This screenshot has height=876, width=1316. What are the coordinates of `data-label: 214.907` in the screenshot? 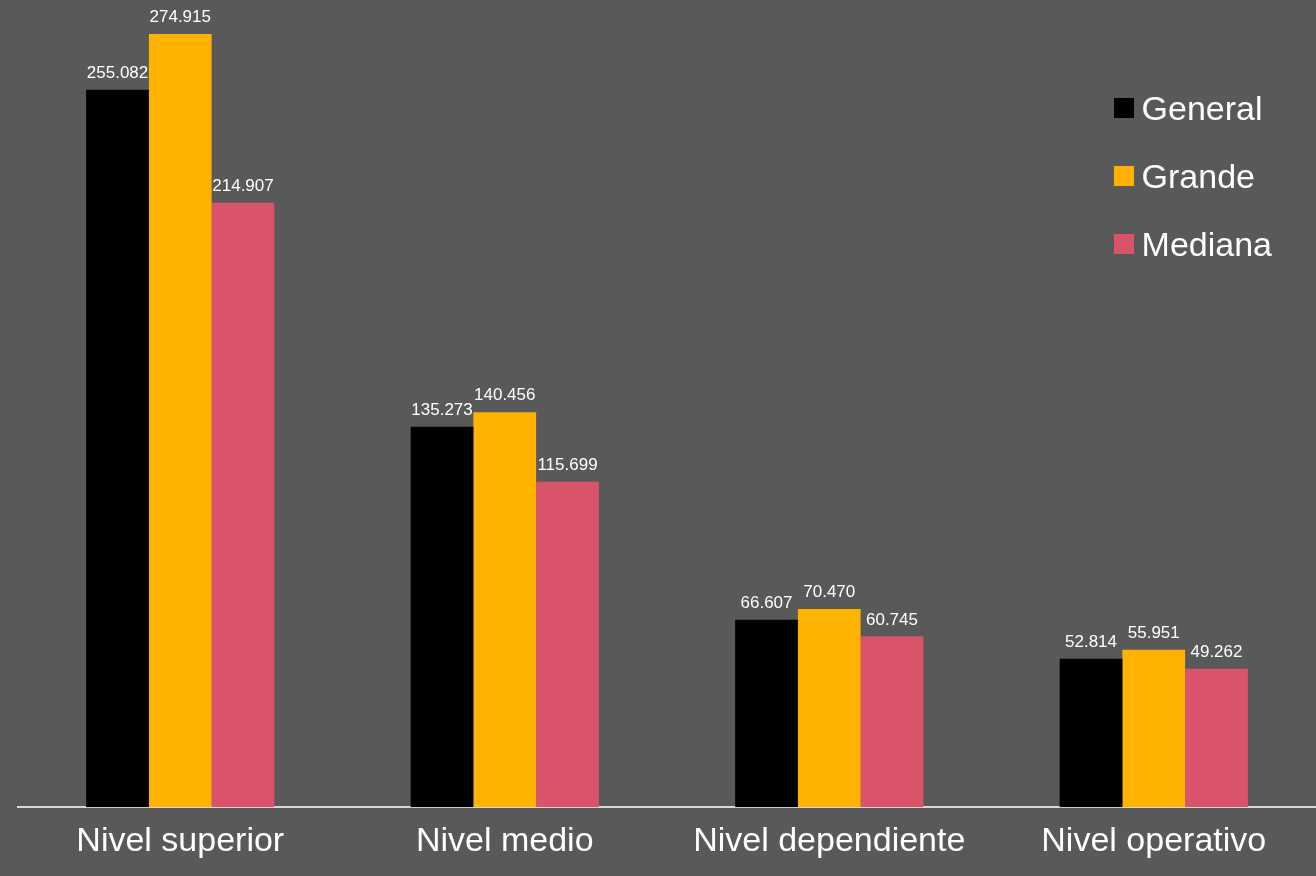 It's located at (243, 185).